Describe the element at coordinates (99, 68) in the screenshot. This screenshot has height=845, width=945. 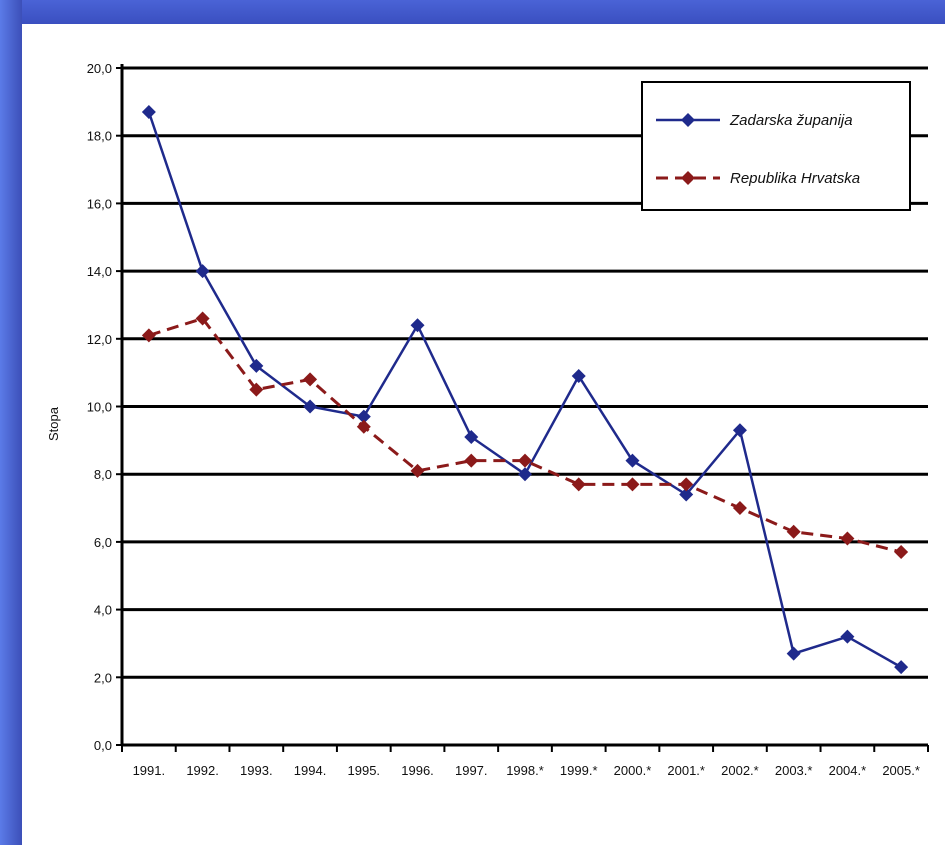
I see `y-tick-label: 20,0` at that location.